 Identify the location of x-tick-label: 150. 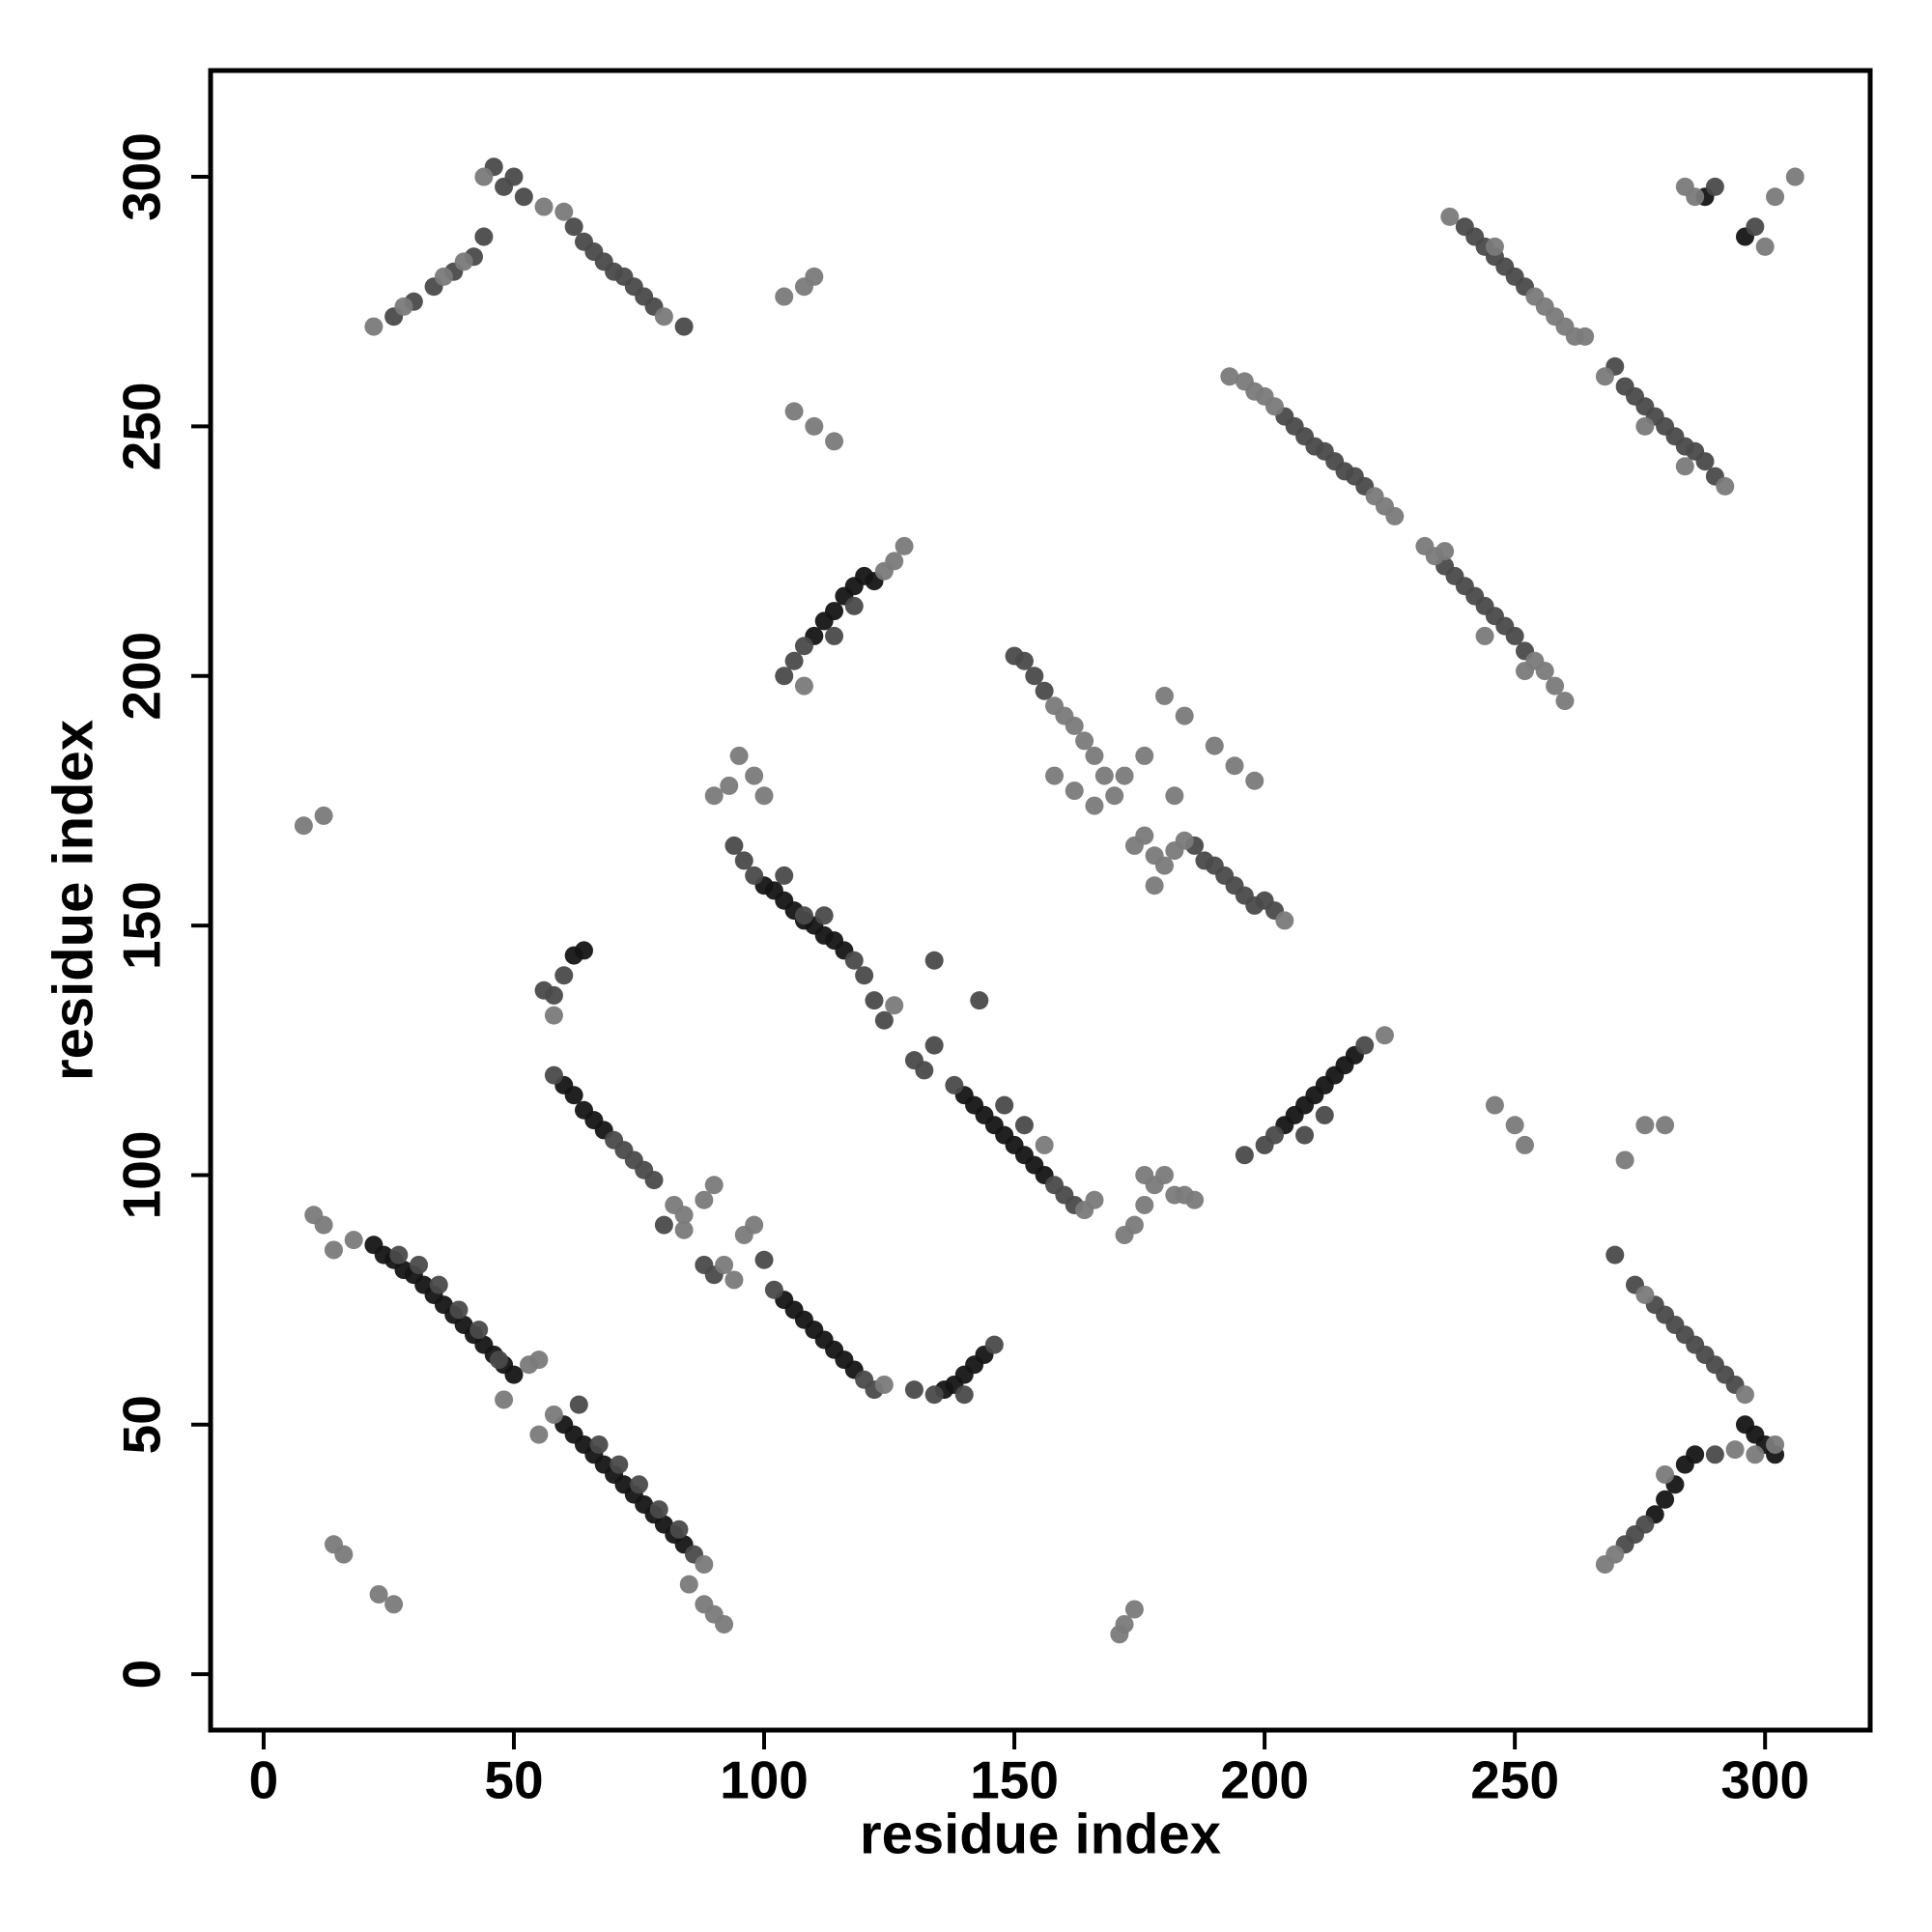
(1014, 1780).